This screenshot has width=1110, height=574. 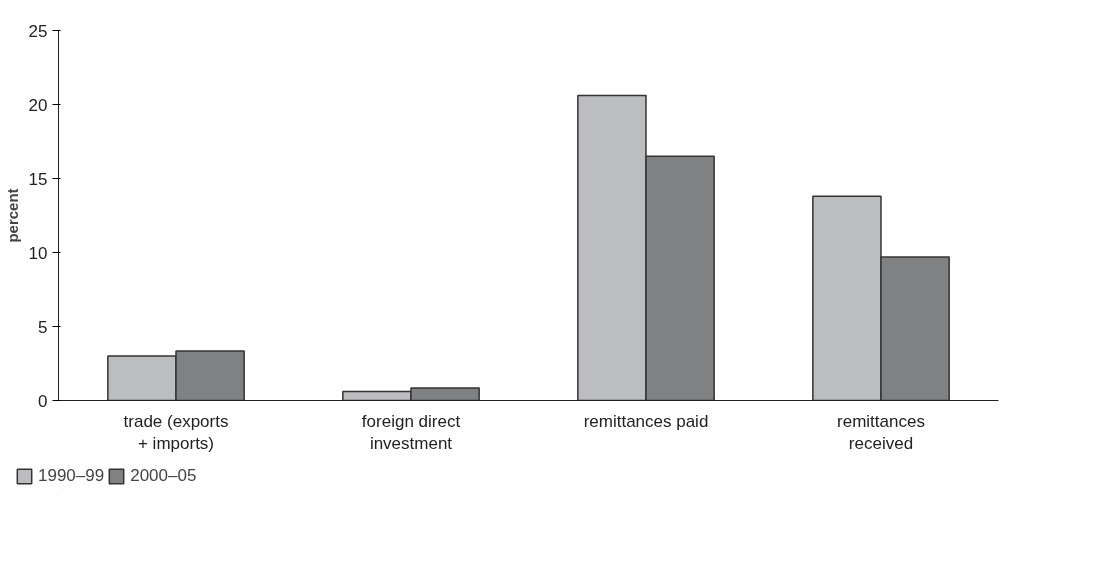 I want to click on legend-label: 1990–99, so click(x=71, y=476).